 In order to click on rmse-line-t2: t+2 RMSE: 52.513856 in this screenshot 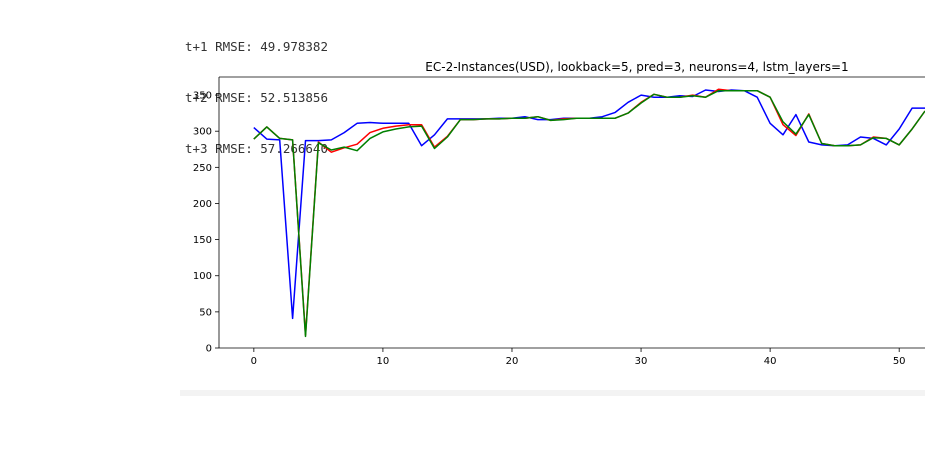, I will do `click(256, 97)`.